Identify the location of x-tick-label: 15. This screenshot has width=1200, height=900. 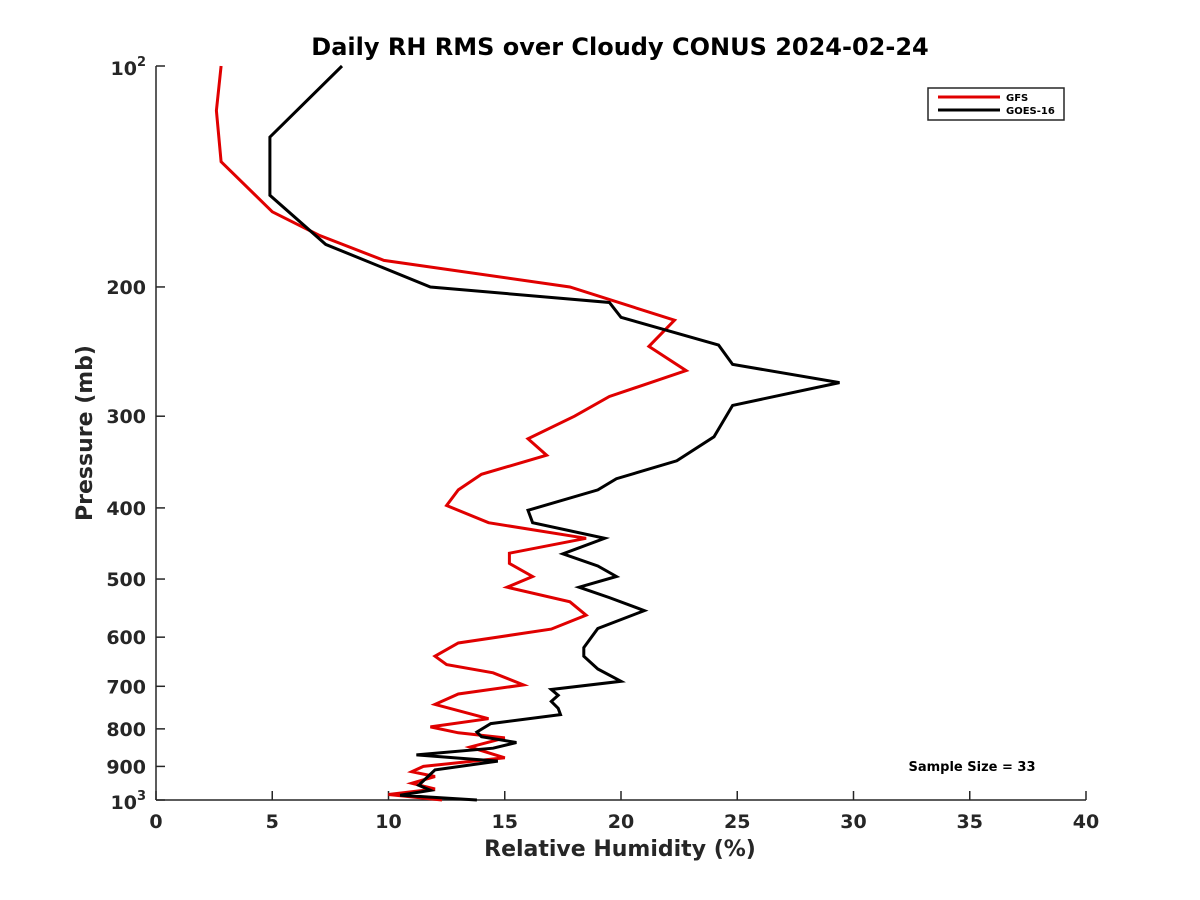
(505, 822).